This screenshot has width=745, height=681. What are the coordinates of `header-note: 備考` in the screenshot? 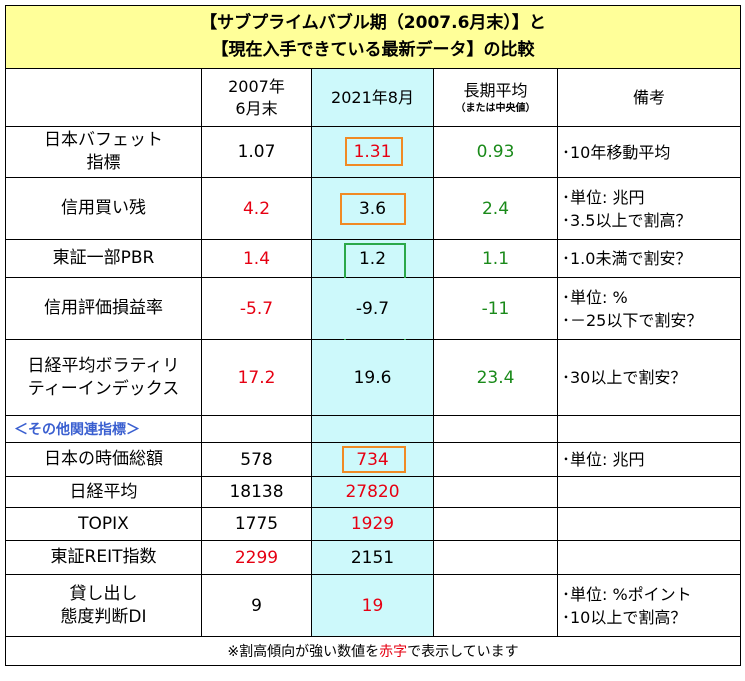 It's located at (649, 97).